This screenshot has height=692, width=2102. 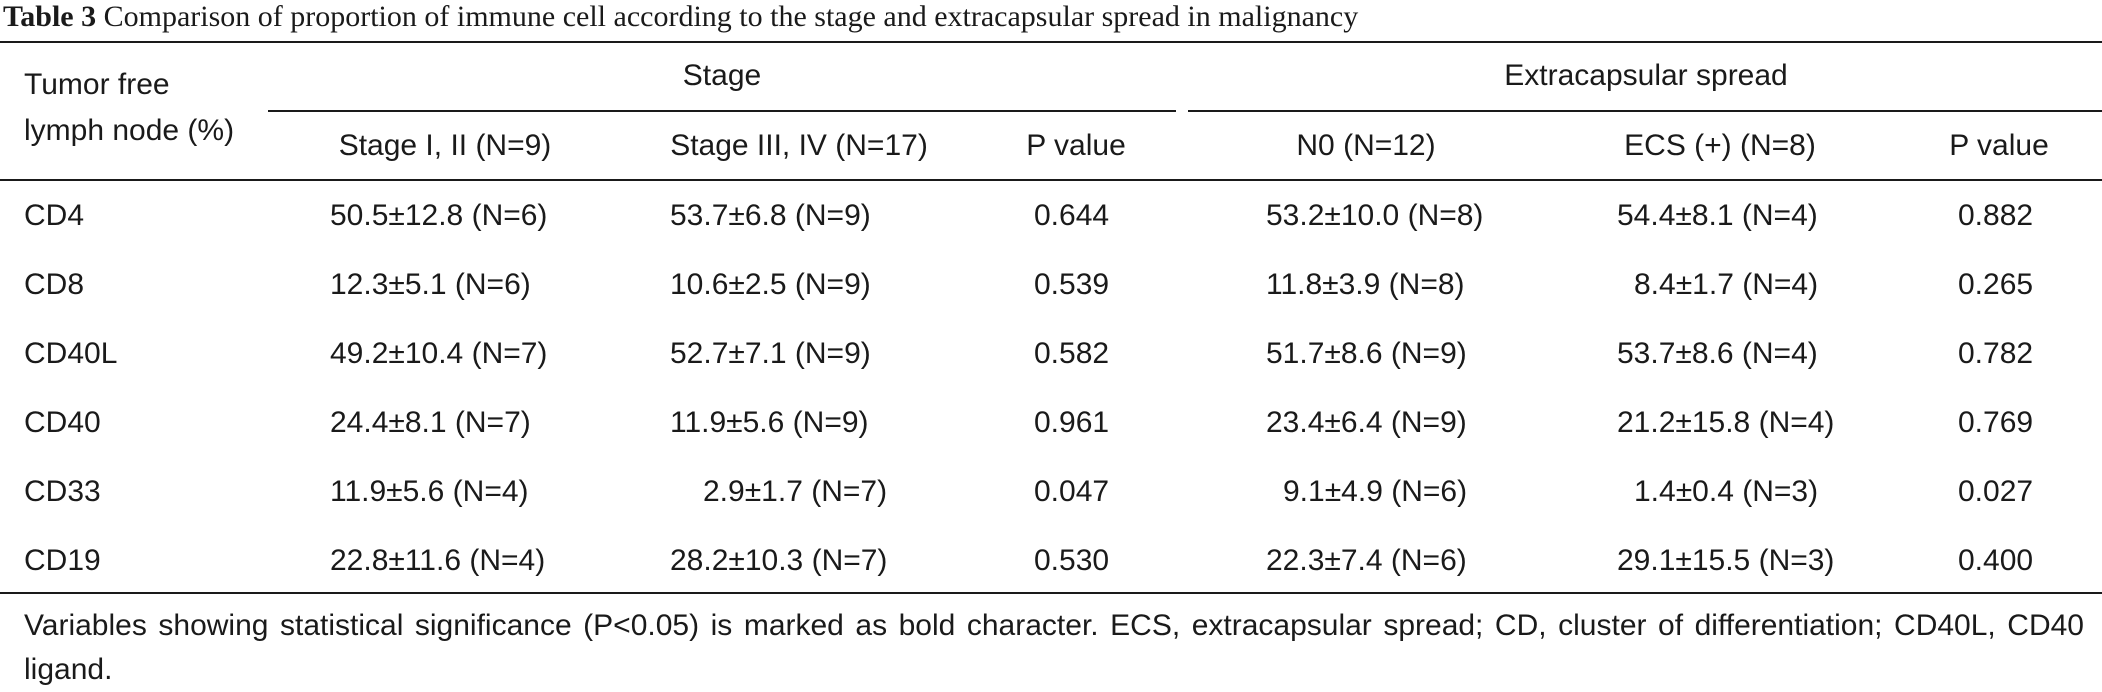 I want to click on group-header-ecs: Extracapsular spread, so click(x=1646, y=75).